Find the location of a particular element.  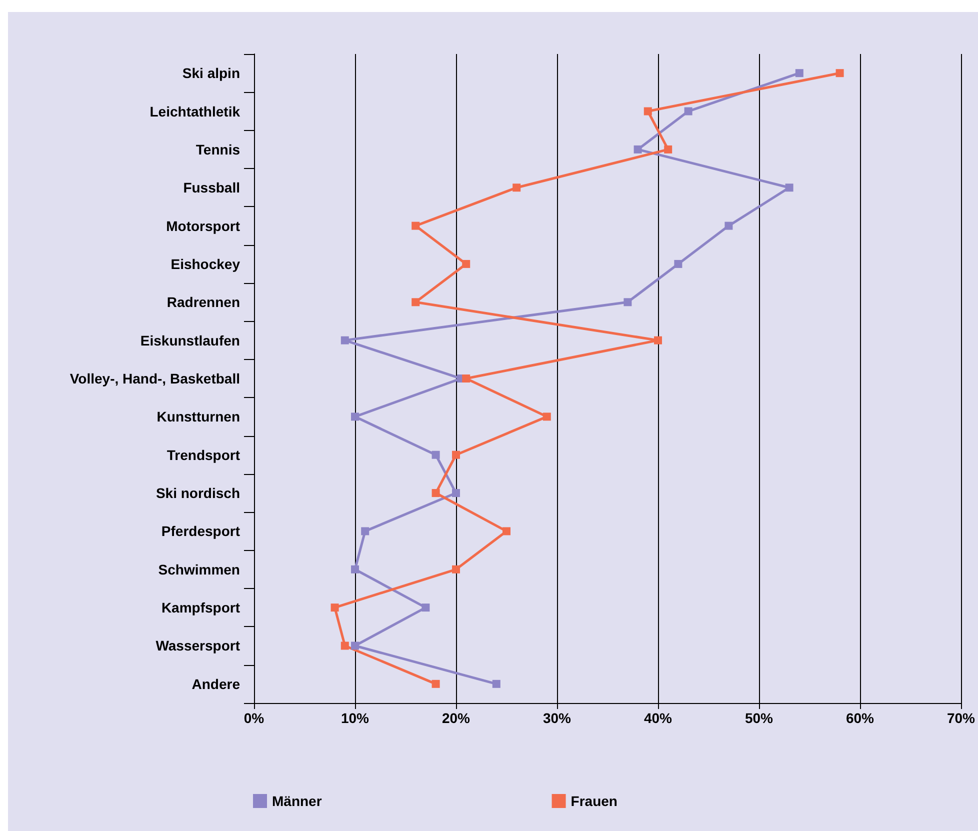

y-tick-label: Fussball is located at coordinates (211, 188).